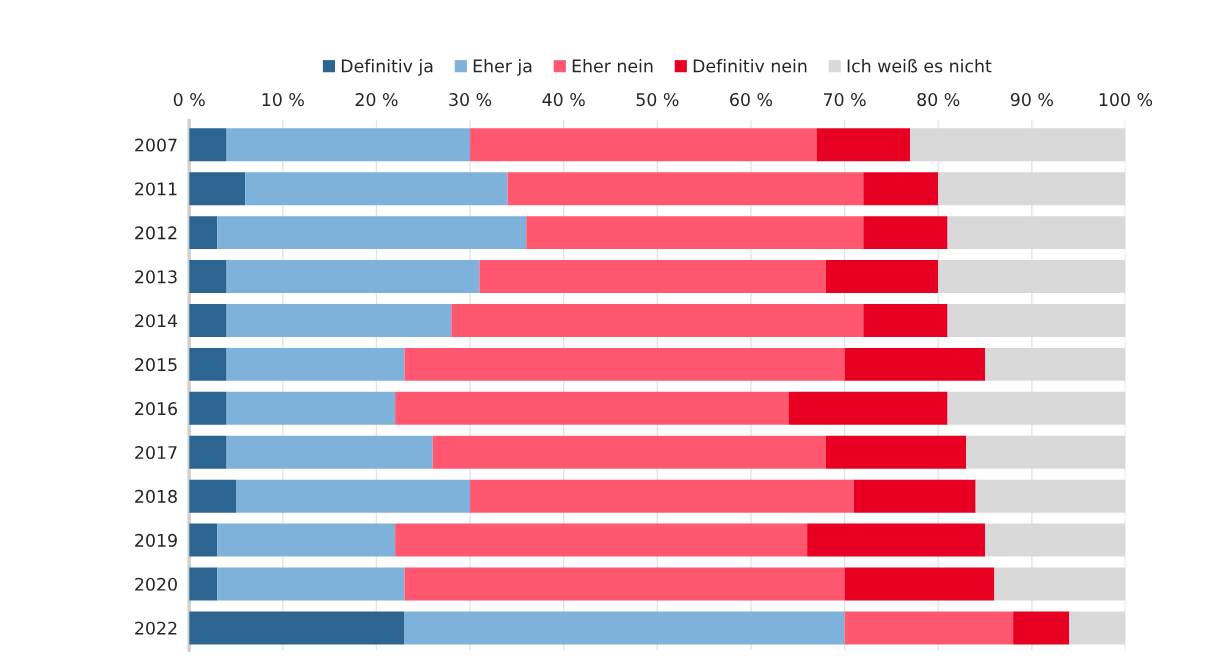  I want to click on y-tick-label: 2011, so click(156, 189).